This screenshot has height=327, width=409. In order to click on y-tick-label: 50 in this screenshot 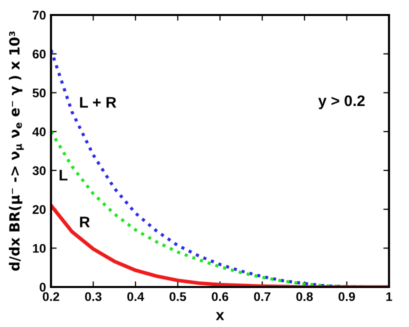, I will do `click(39, 93)`.